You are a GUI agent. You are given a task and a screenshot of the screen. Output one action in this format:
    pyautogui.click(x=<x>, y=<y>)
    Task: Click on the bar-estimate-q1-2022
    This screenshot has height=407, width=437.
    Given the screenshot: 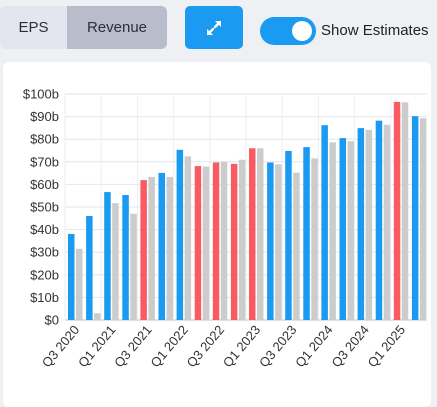 What is the action you would take?
    pyautogui.click(x=188, y=238)
    